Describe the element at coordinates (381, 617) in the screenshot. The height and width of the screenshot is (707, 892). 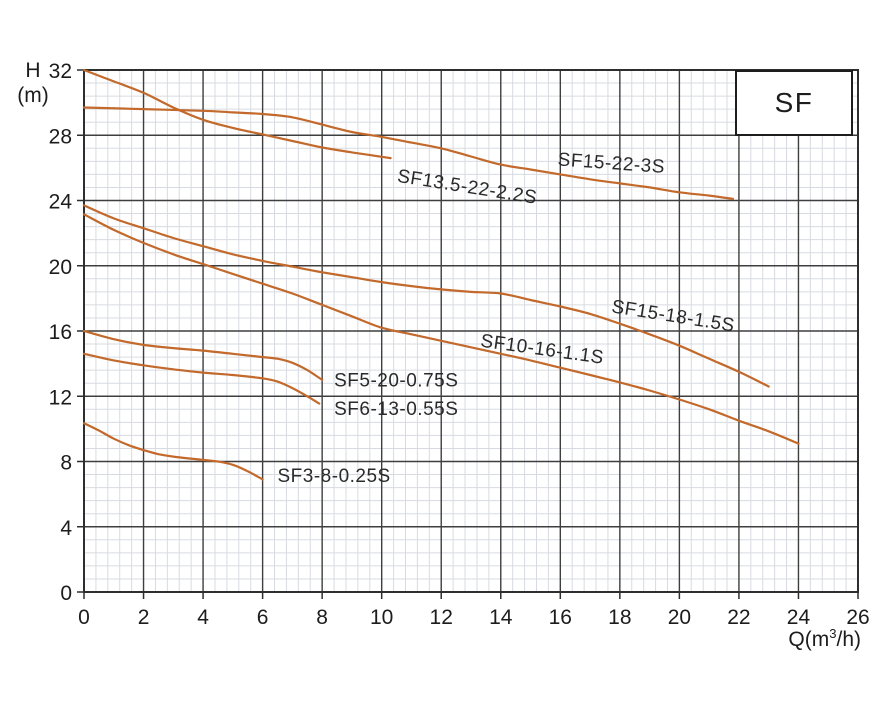
I see `x-tick-label: 10` at that location.